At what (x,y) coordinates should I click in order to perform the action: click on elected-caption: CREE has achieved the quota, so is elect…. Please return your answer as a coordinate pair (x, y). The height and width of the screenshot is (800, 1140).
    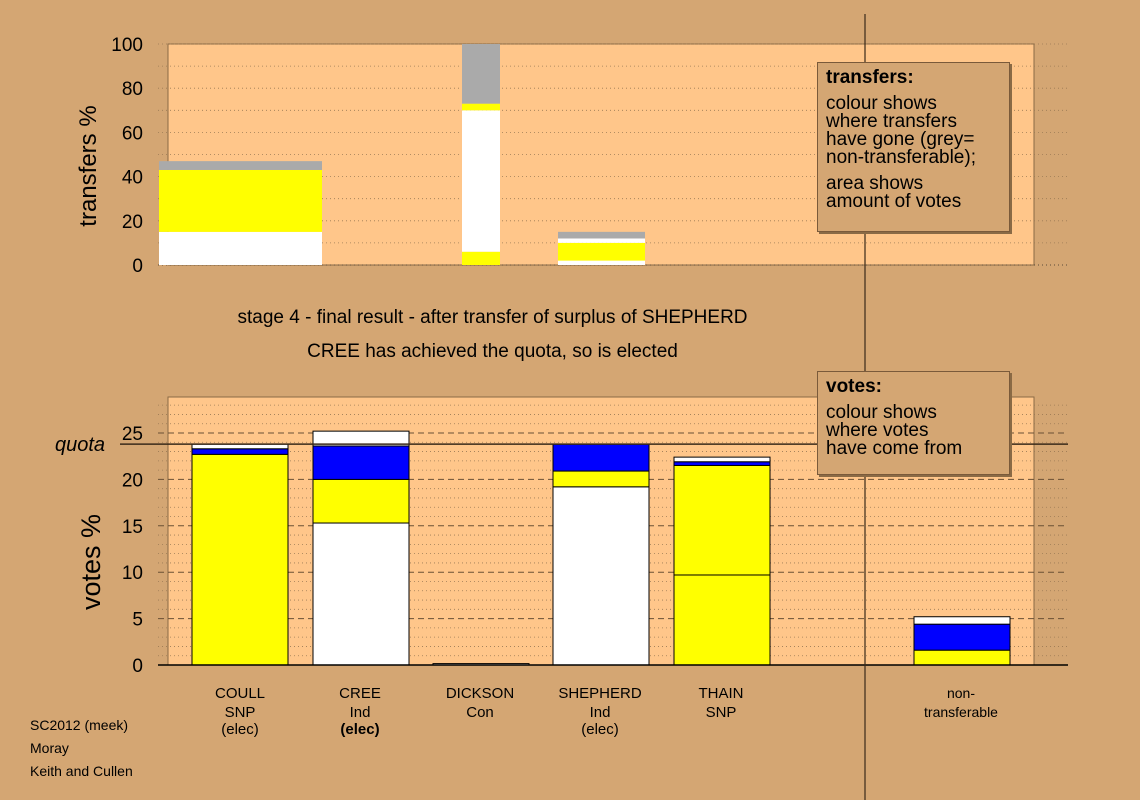
    Looking at the image, I should click on (492, 351).